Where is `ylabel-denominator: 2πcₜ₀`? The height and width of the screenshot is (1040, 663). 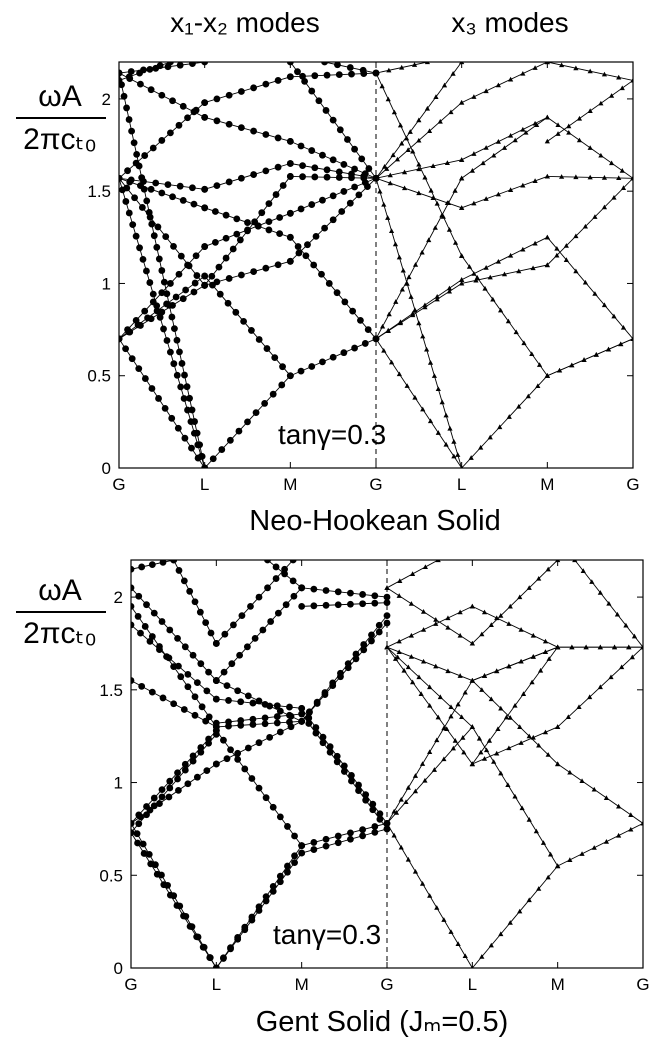 ylabel-denominator: 2πcₜ₀ is located at coordinates (60, 139).